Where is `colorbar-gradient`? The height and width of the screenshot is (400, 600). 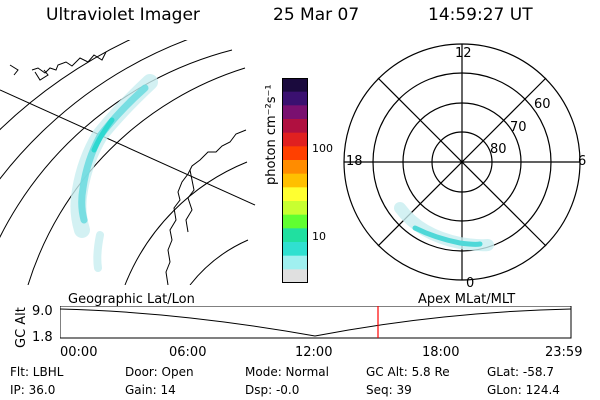 colorbar-gradient is located at coordinates (295, 181).